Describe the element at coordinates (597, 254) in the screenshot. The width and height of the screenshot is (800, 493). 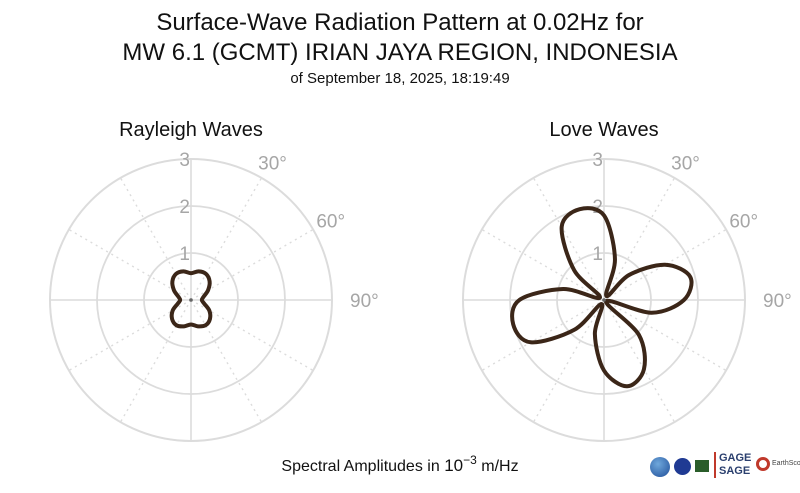
I see `love-r-tick-label: 1` at that location.